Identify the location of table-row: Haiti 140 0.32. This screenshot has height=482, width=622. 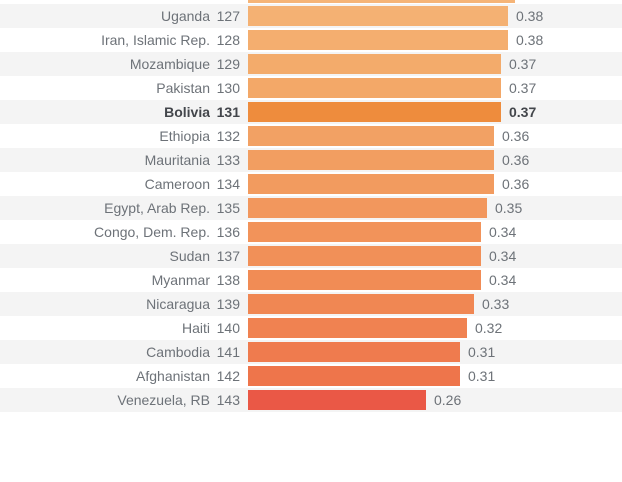
(311, 328).